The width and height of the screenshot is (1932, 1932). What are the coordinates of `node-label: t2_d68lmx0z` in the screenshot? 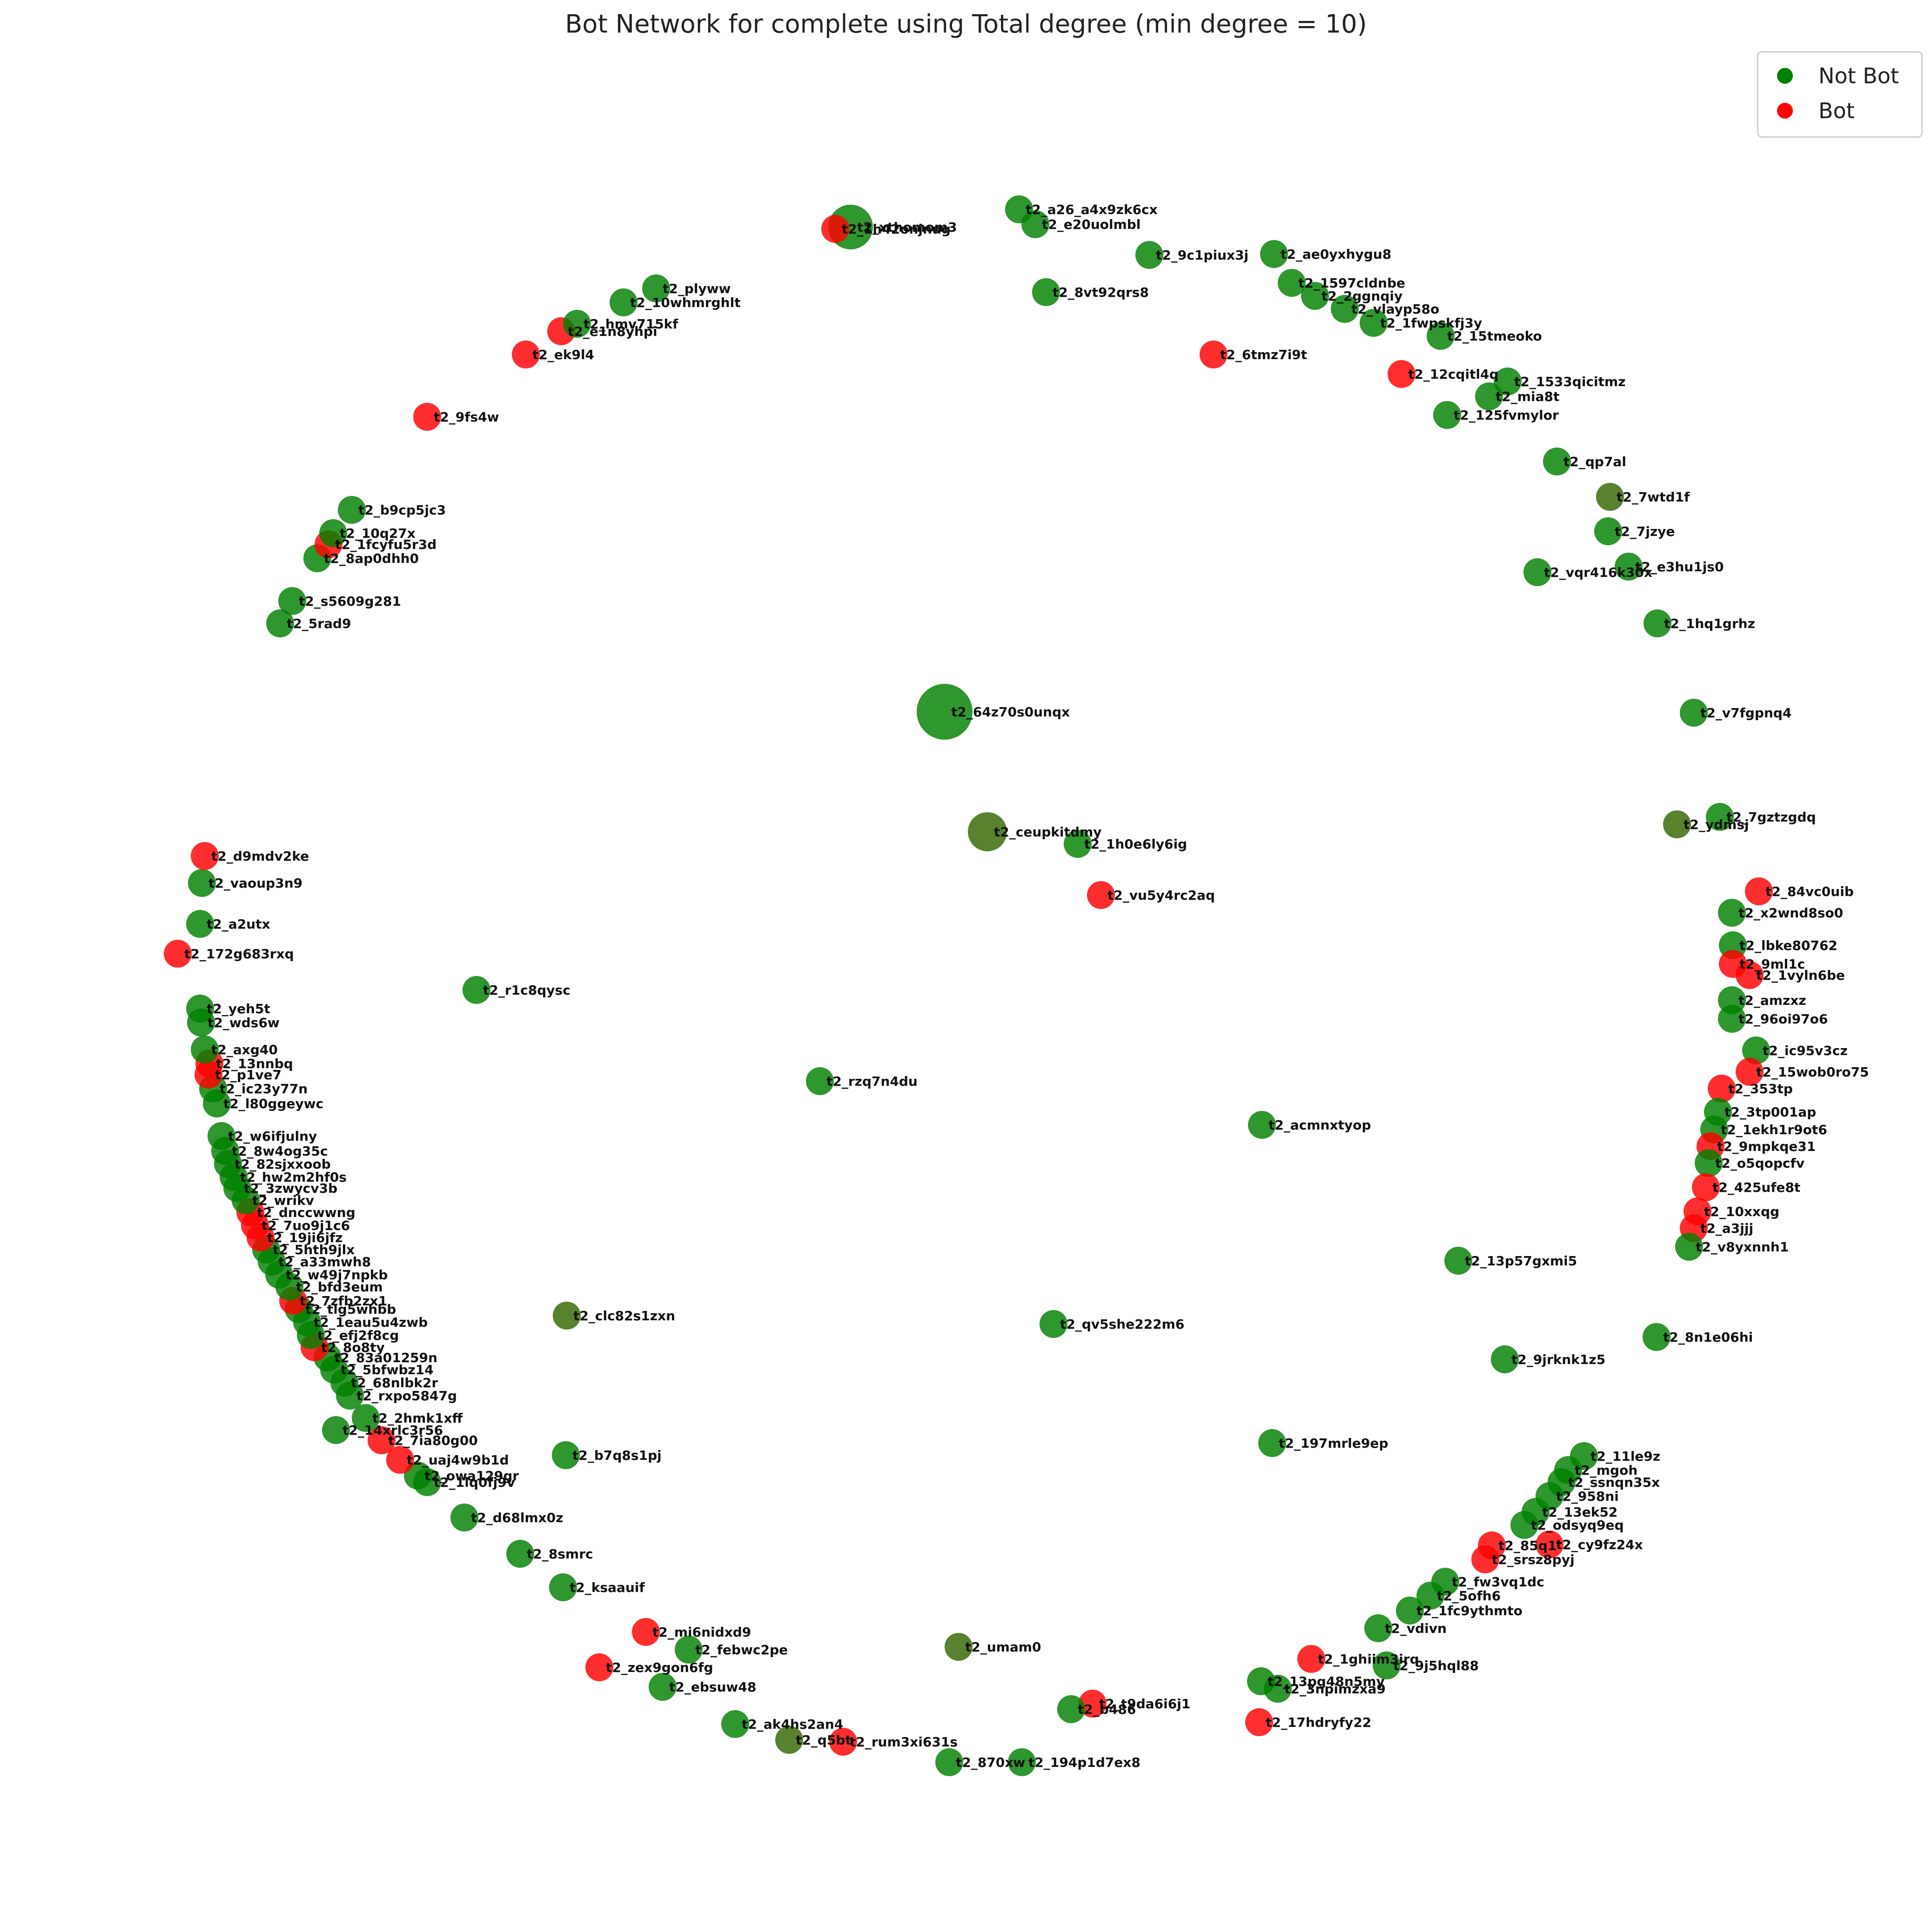 It's located at (517, 1517).